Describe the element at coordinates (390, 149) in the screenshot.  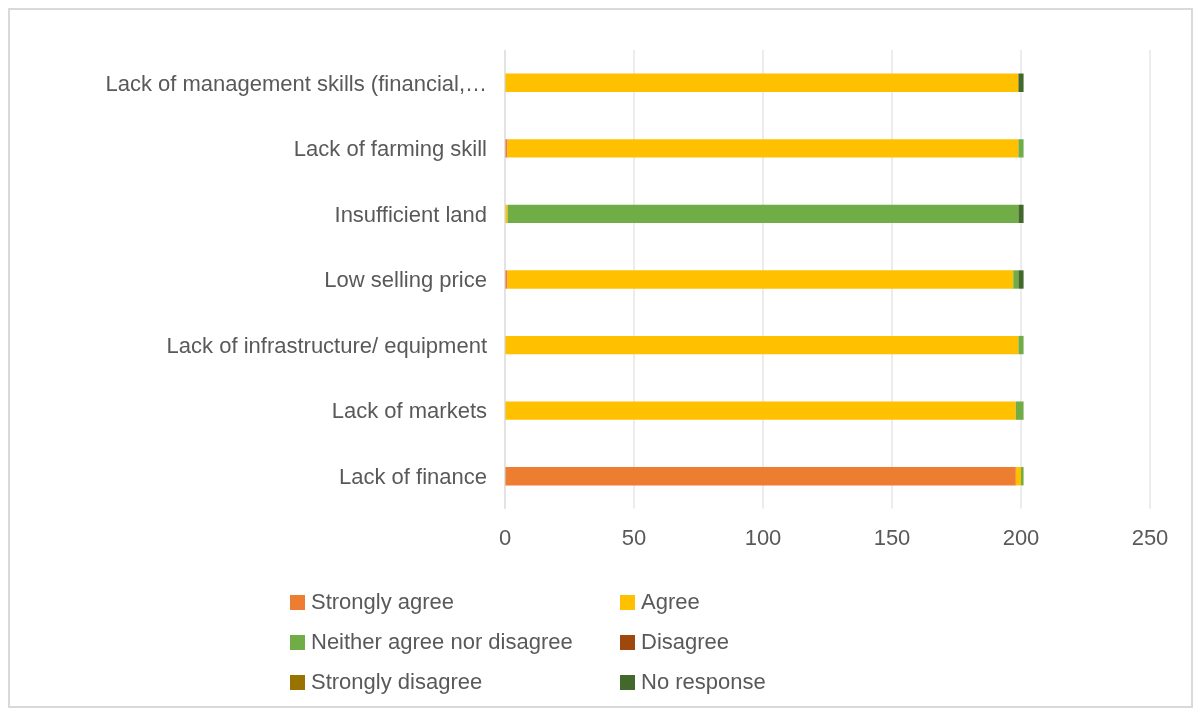
I see `y-tick-label: Lack of farming skill` at that location.